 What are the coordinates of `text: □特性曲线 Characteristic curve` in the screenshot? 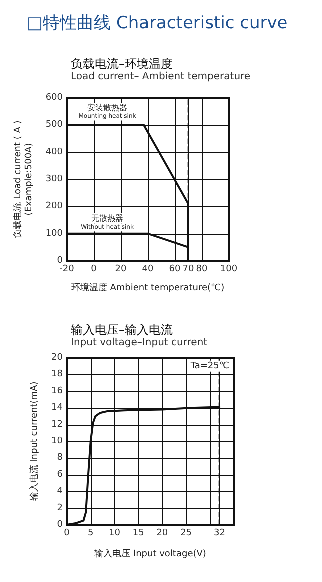 It's located at (157, 24).